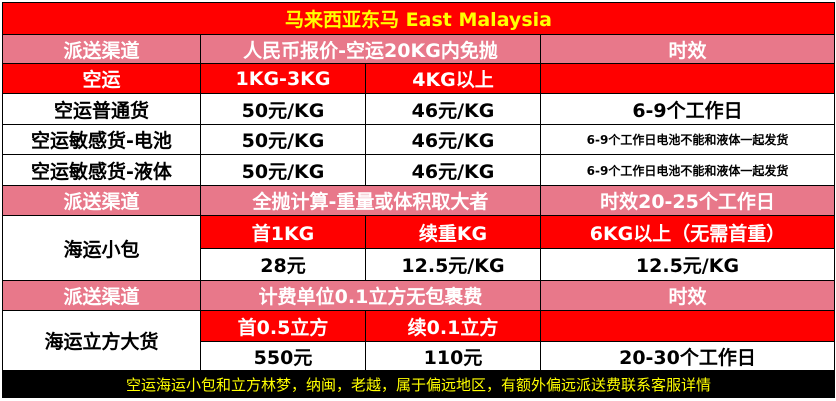  What do you see at coordinates (453, 326) in the screenshot?
I see `cell: 续0.1立方` at bounding box center [453, 326].